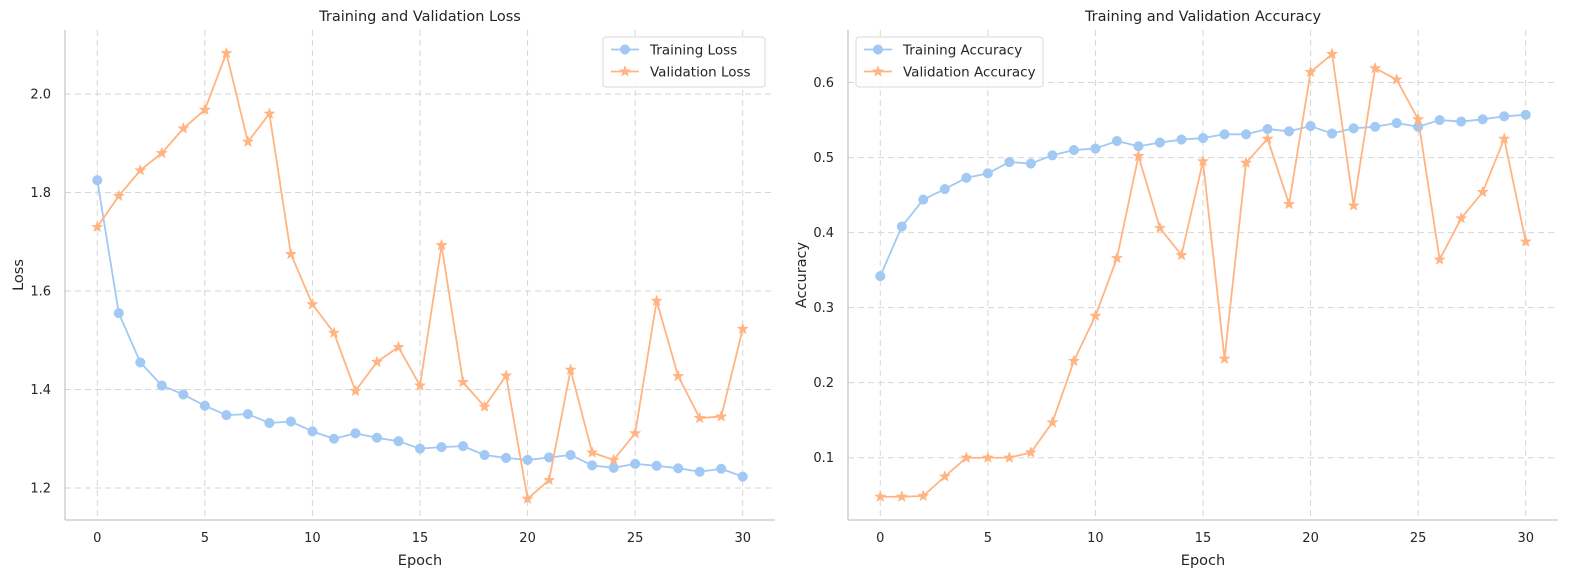 Image resolution: width=1584 pixels, height=584 pixels. I want to click on loss-x-tick-label: 30, so click(742, 538).